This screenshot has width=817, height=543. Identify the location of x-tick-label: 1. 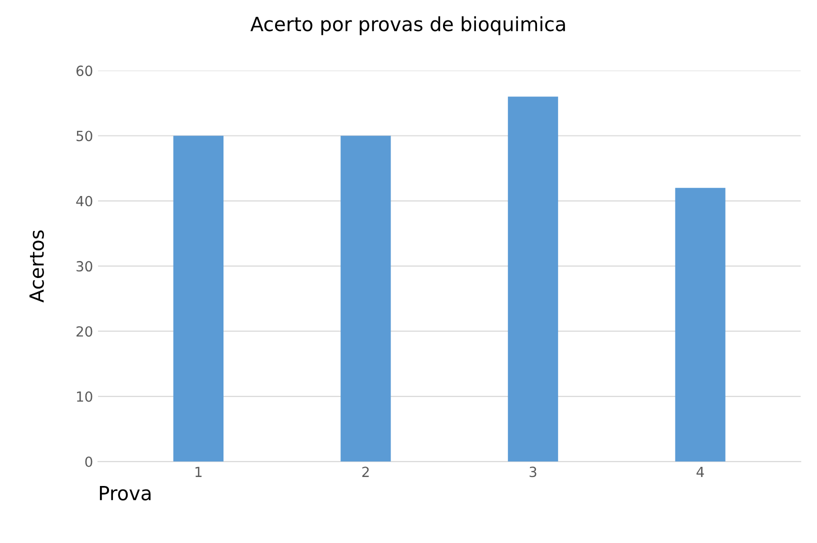
(199, 471).